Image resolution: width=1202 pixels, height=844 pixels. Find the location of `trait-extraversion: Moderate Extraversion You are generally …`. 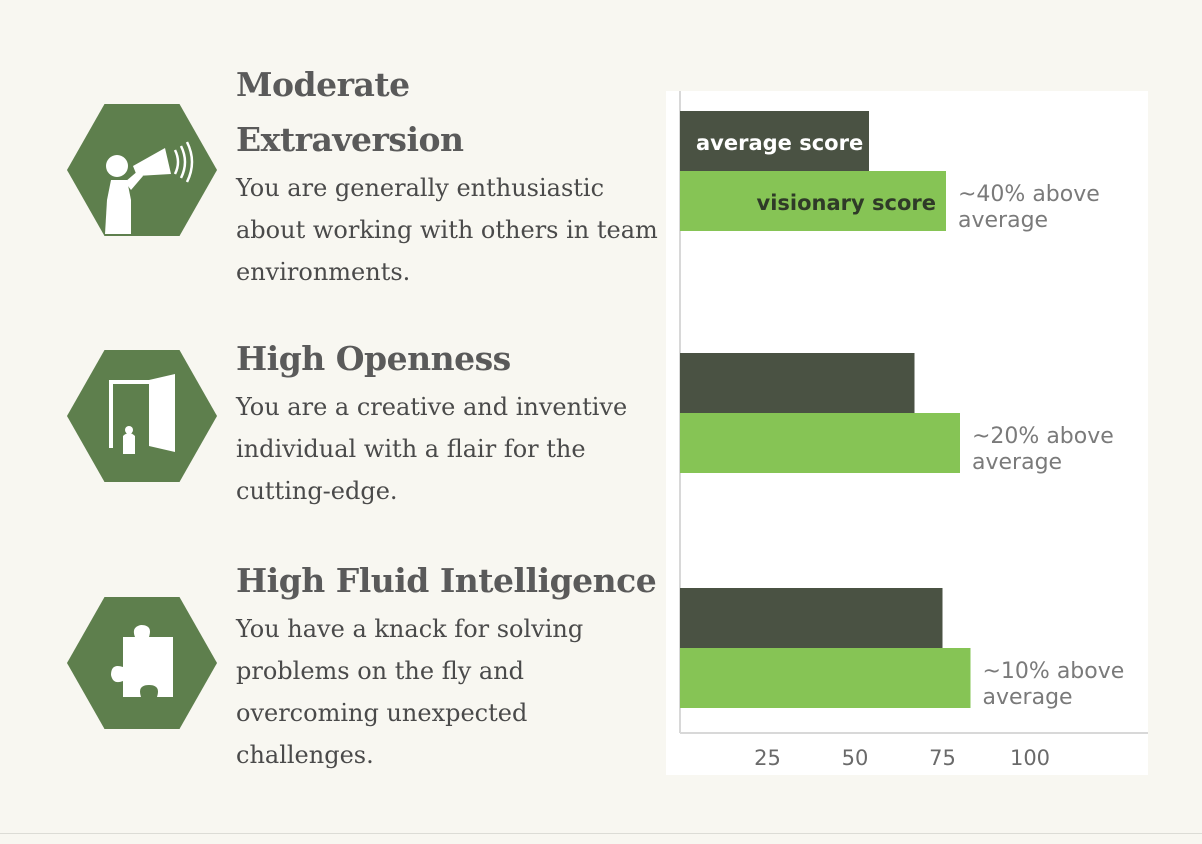

trait-extraversion: Moderate Extraversion You are generally … is located at coordinates (447, 175).